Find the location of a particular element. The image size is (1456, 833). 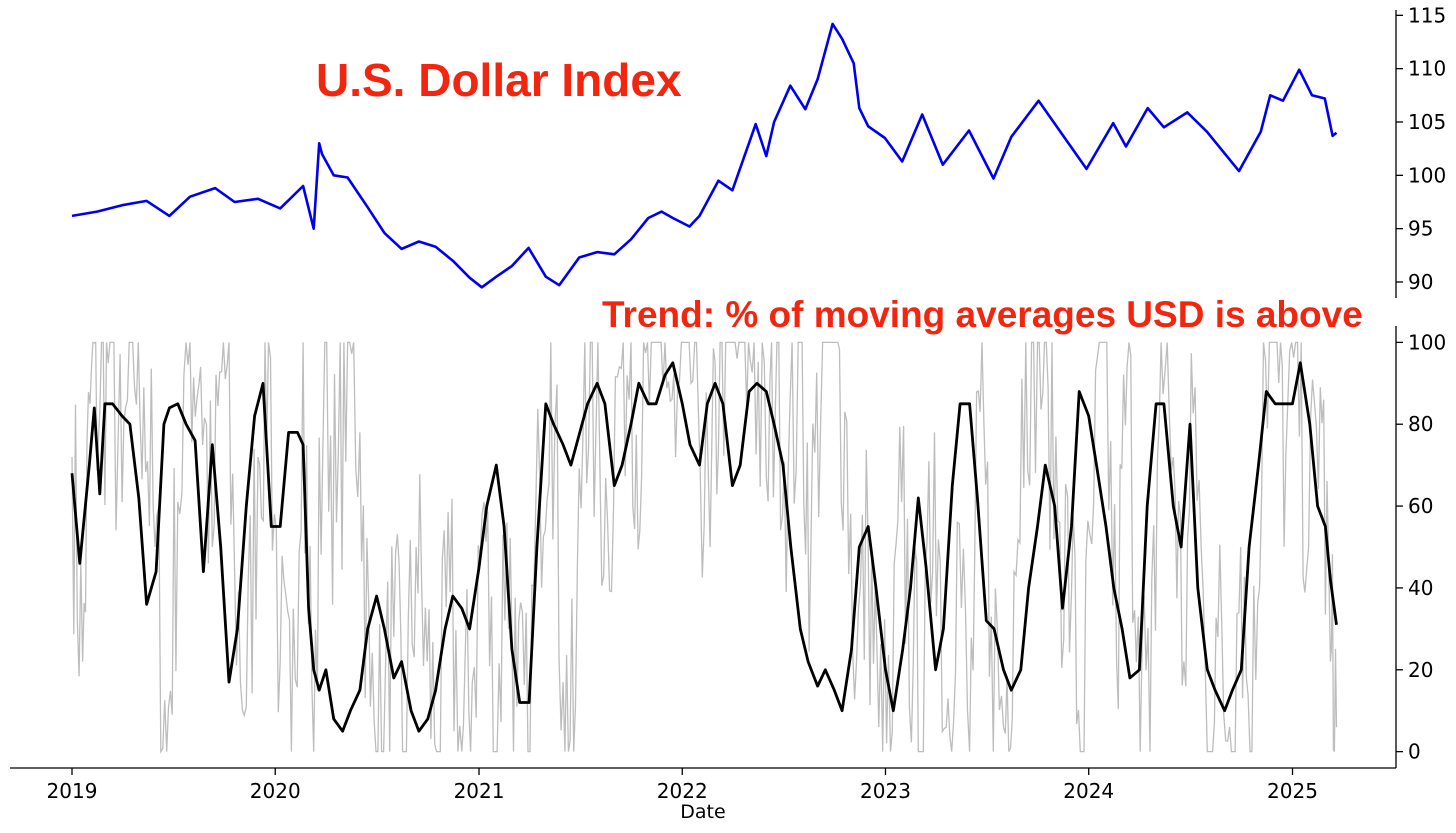

dollar-index-y-tick-label: 115 is located at coordinates (1427, 15).